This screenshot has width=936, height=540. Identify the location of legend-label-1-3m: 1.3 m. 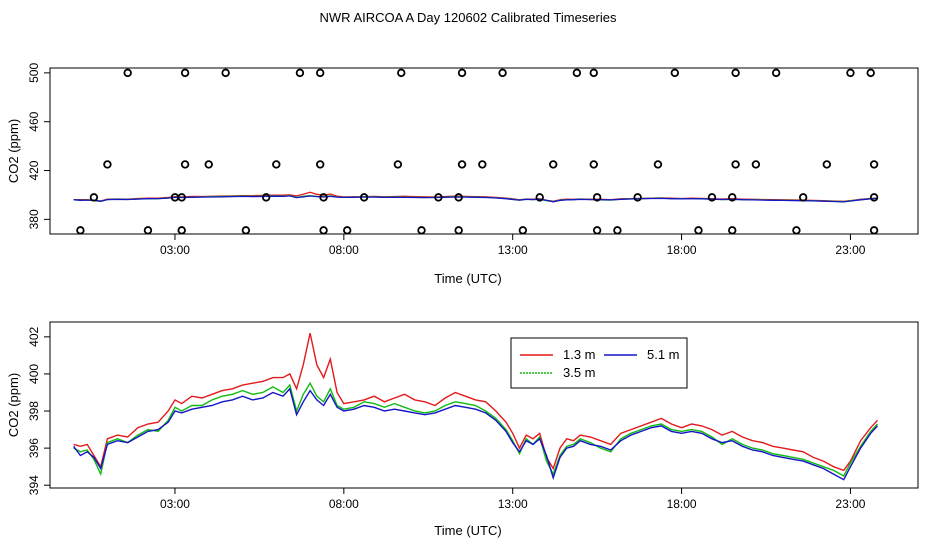
(579, 354).